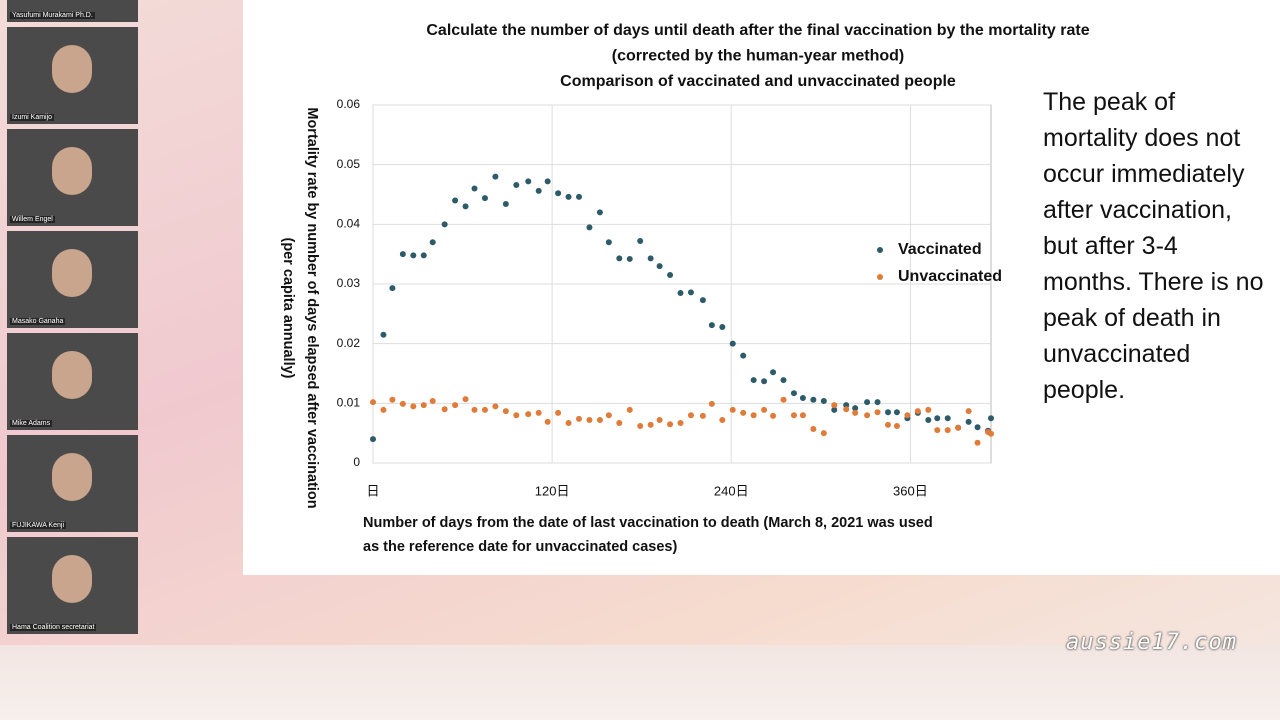  I want to click on backdrop, so click(640, 682).